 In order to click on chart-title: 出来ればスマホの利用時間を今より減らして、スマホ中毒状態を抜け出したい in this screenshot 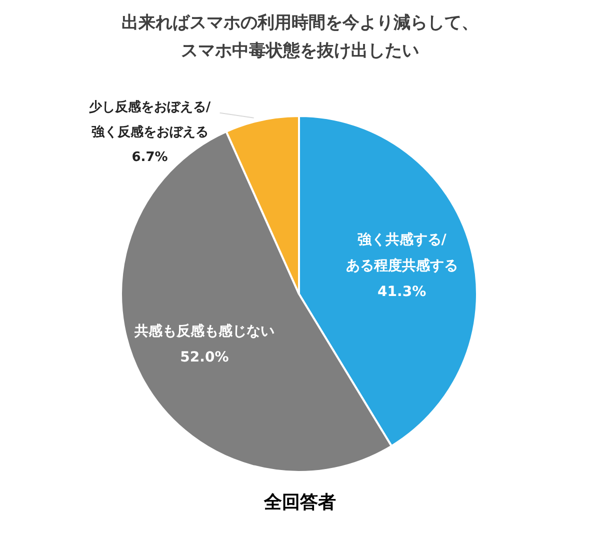, I will do `click(300, 37)`.